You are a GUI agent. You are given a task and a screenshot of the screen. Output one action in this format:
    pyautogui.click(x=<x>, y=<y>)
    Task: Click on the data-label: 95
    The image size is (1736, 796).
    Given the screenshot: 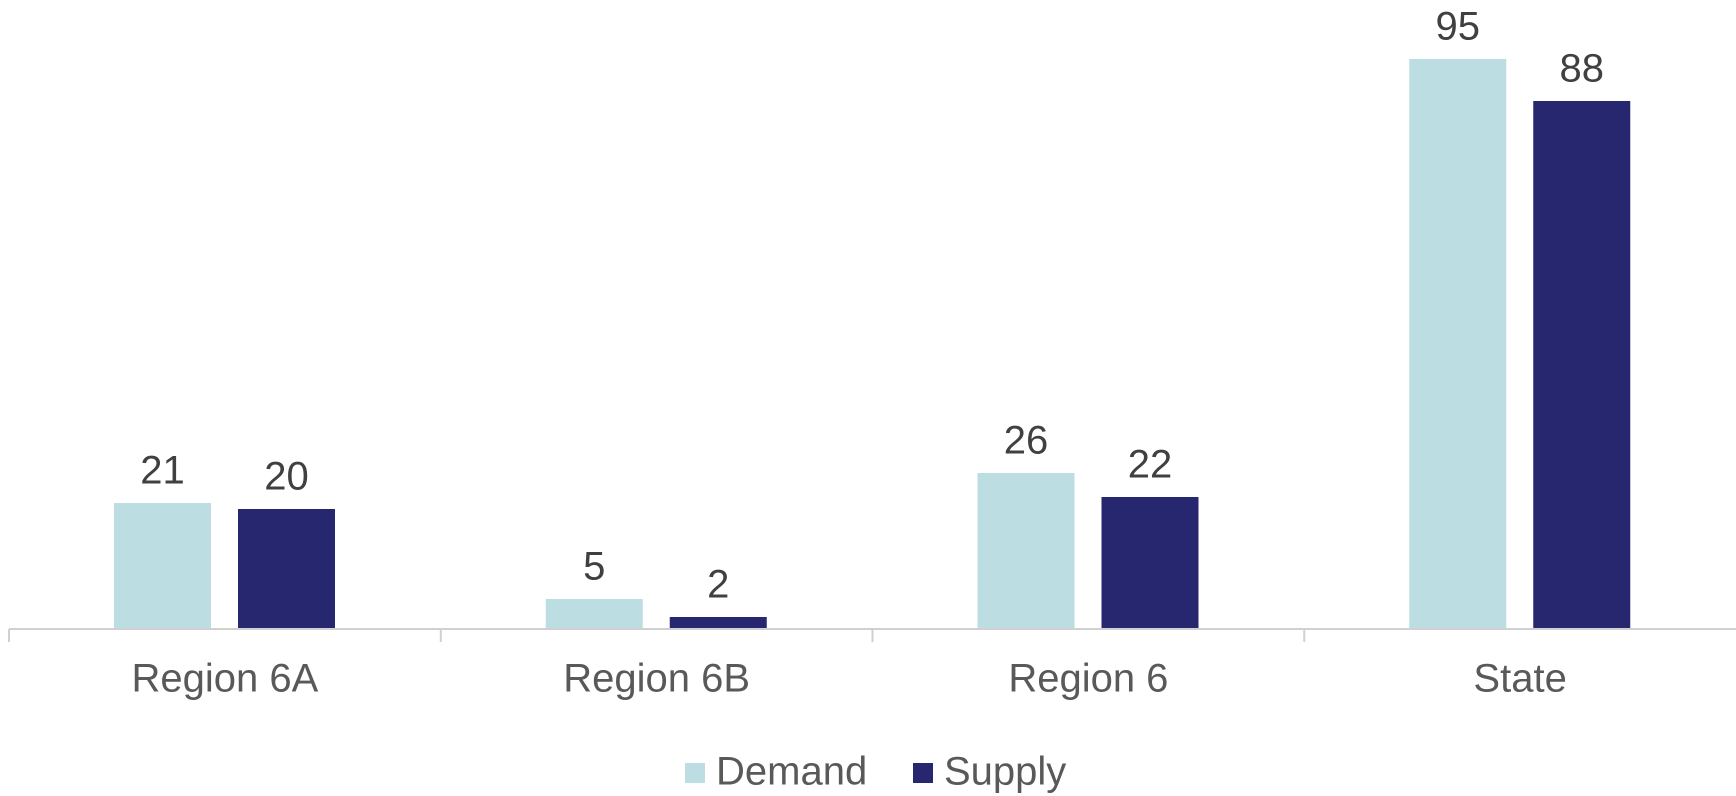 What is the action you would take?
    pyautogui.click(x=1458, y=27)
    